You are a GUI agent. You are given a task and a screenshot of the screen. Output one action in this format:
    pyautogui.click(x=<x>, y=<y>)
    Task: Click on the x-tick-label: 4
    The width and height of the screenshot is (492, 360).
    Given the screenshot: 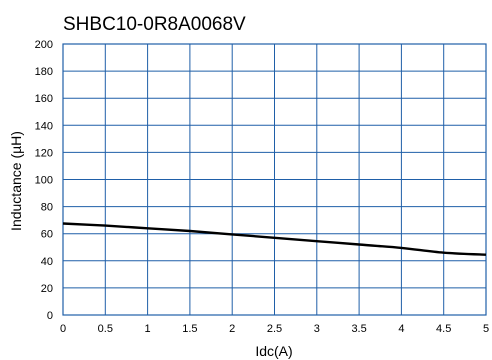 What is the action you would take?
    pyautogui.click(x=401, y=329)
    